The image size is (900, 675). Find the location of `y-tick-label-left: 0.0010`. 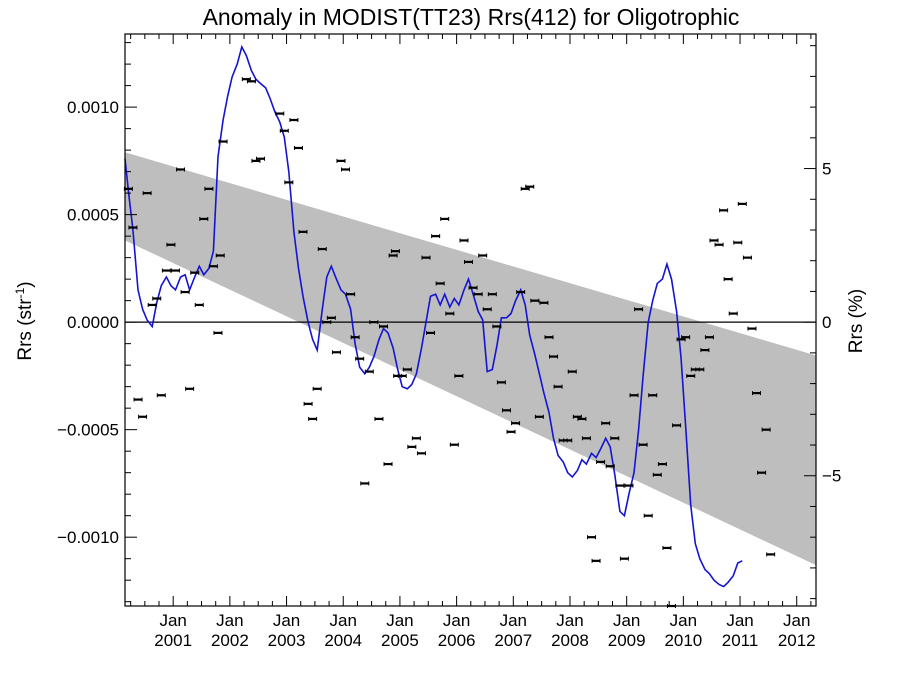

y-tick-label-left: 0.0010 is located at coordinates (93, 107).